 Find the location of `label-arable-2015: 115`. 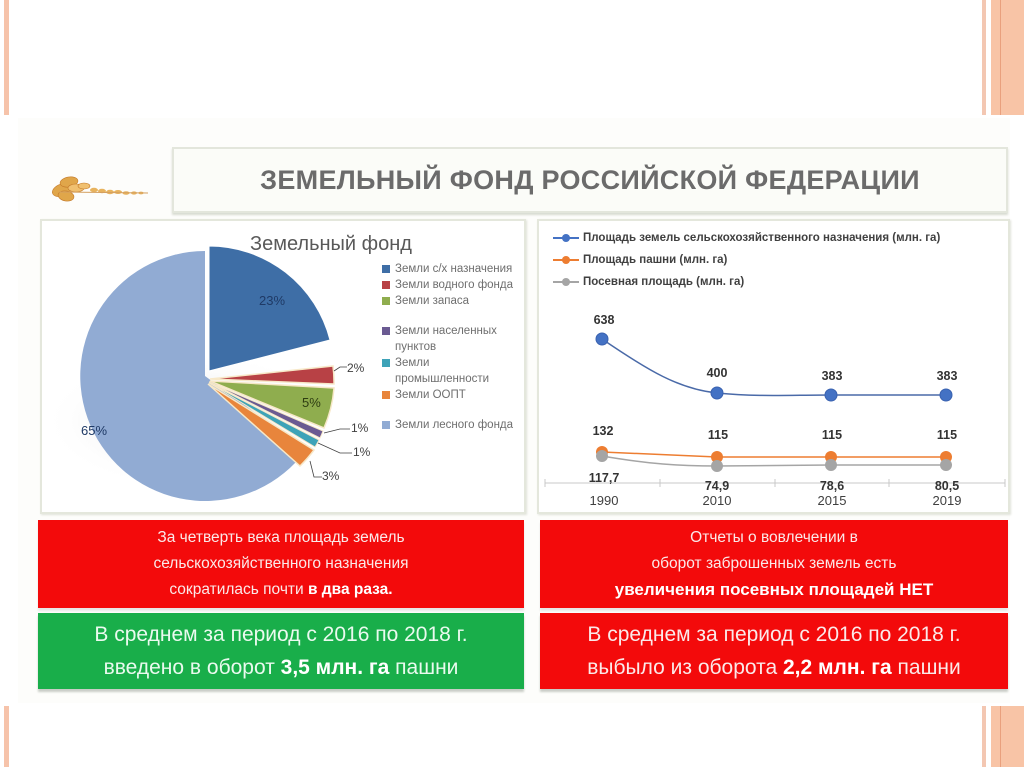

label-arable-2015: 115 is located at coordinates (832, 435).